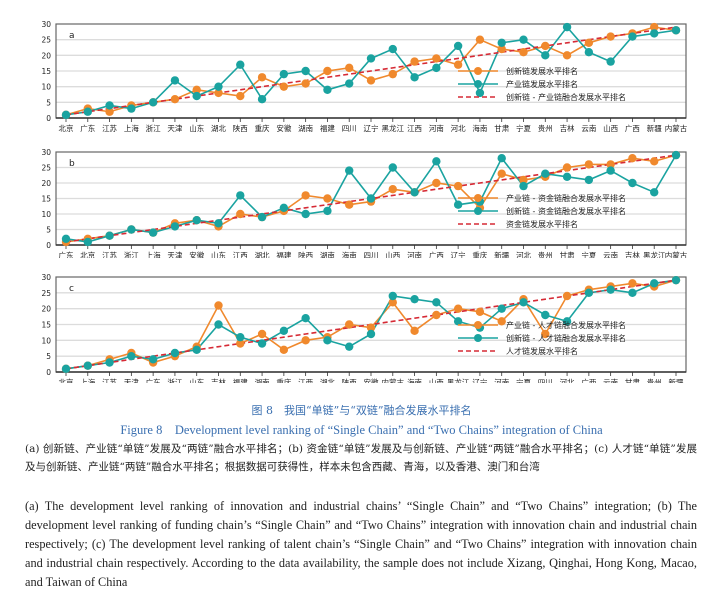  I want to click on legend-label: 产业链 - 人才链融合发展水平排名, so click(566, 325).